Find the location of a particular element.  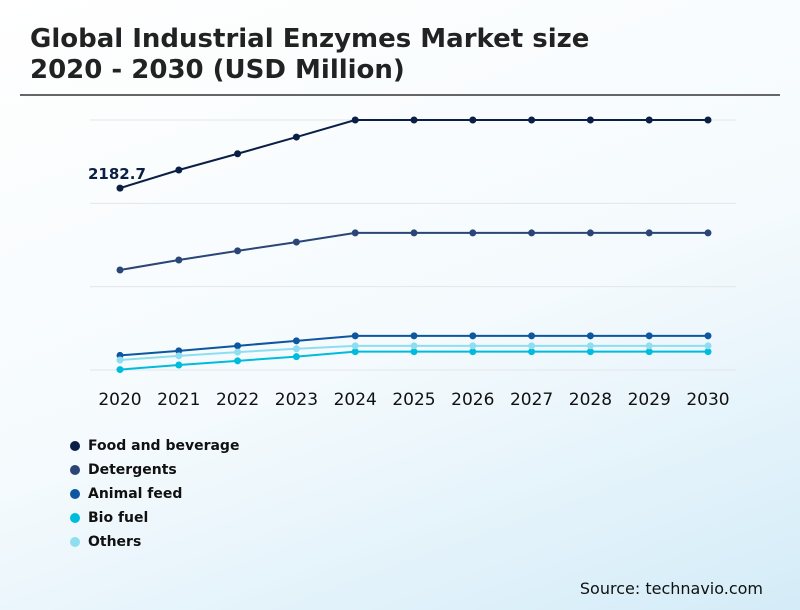

legend-label: Others is located at coordinates (115, 542).